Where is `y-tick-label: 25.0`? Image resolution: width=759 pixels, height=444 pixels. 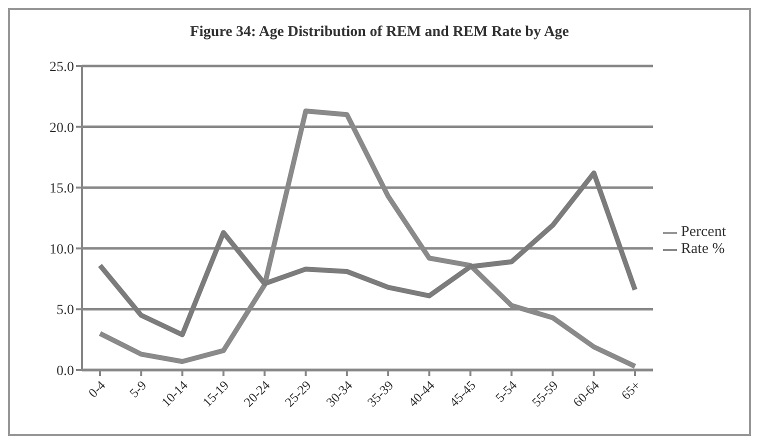 y-tick-label: 25.0 is located at coordinates (62, 67).